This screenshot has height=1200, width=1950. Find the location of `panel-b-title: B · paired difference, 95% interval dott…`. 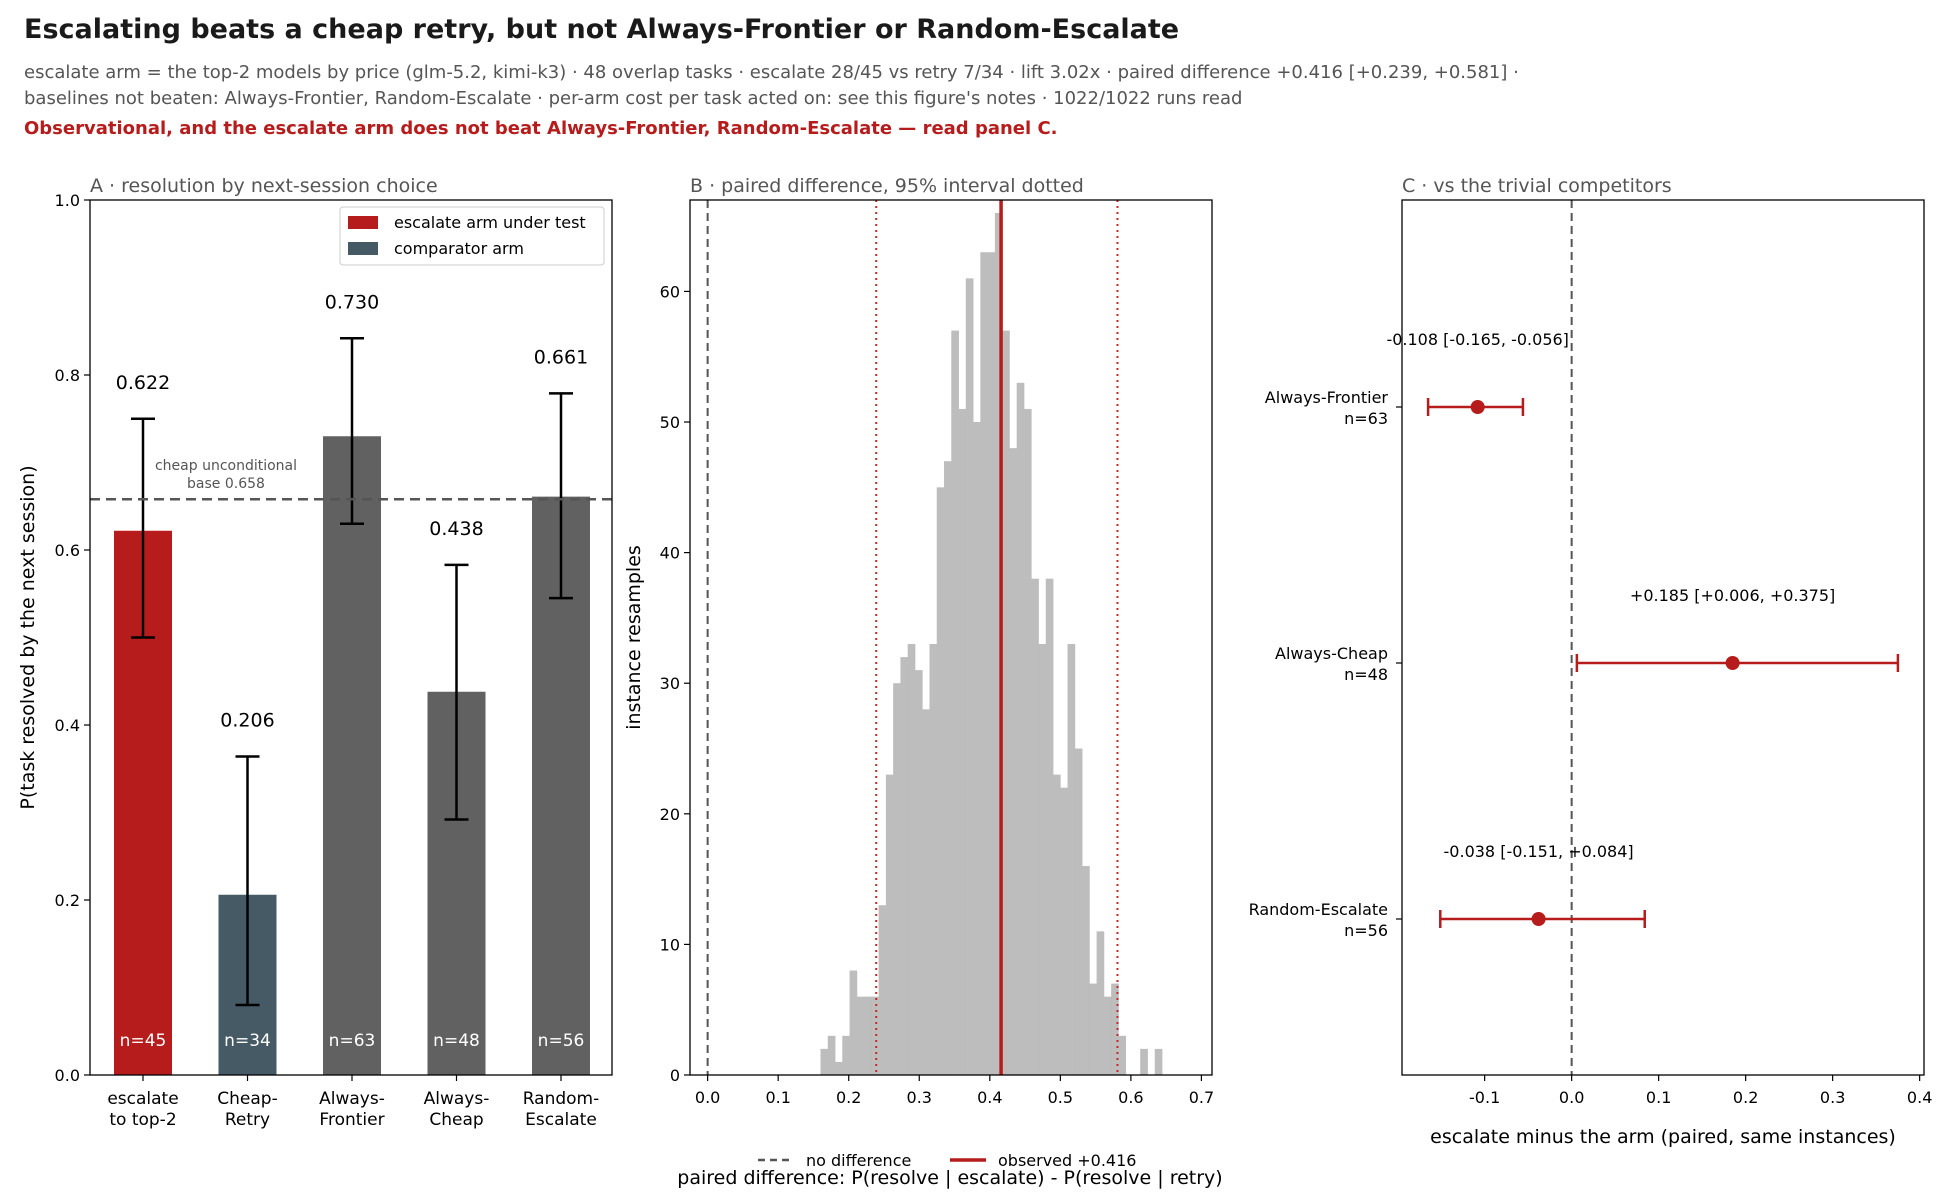

panel-b-title: B · paired difference, 95% interval dott… is located at coordinates (887, 186).